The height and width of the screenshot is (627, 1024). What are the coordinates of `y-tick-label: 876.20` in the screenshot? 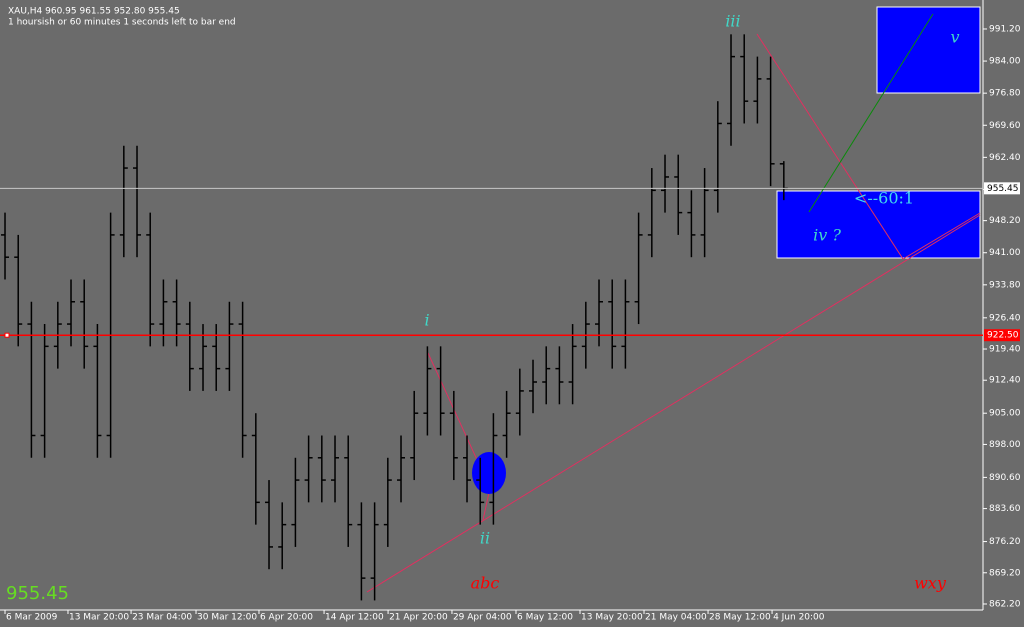 It's located at (1005, 542).